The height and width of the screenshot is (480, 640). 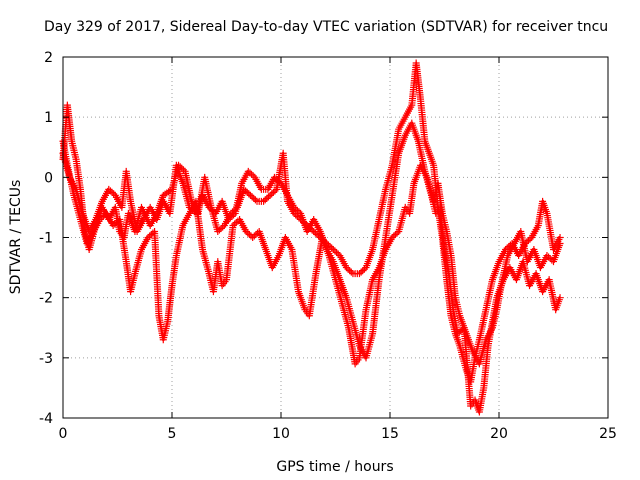 What do you see at coordinates (499, 434) in the screenshot?
I see `x-tick-label: 20` at bounding box center [499, 434].